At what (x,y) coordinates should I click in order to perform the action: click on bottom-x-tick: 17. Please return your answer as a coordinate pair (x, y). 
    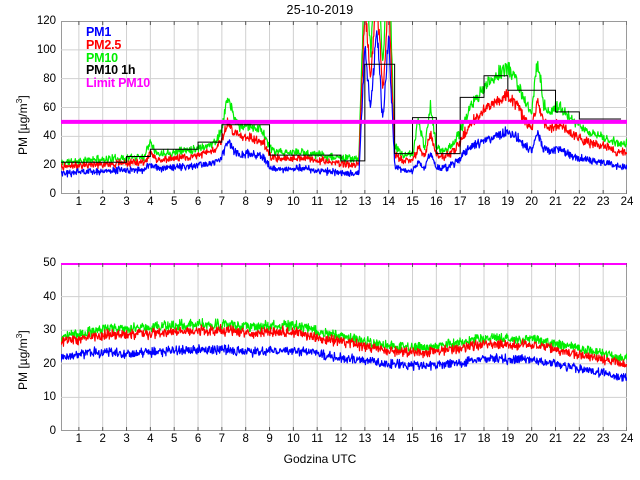
    Looking at the image, I should click on (460, 439).